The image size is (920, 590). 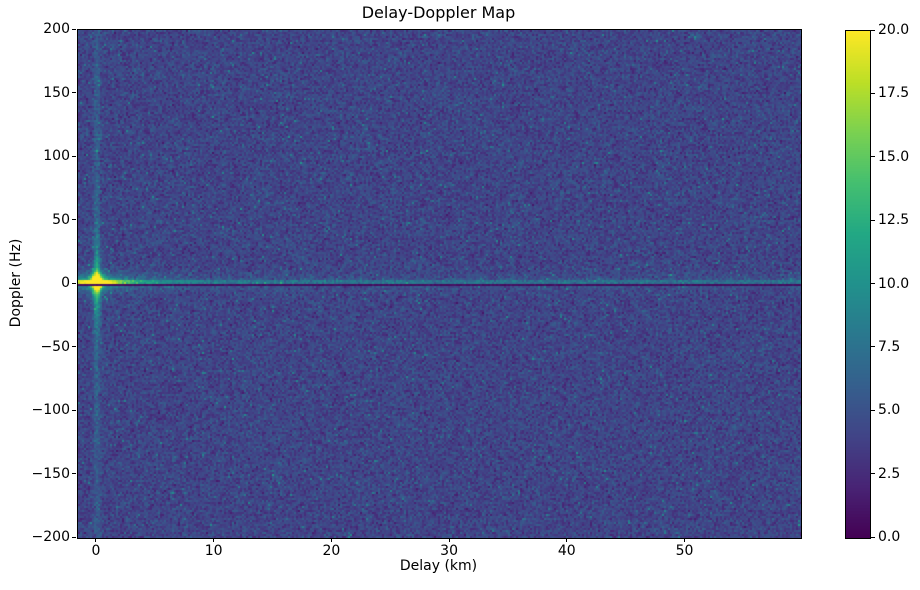 What do you see at coordinates (684, 551) in the screenshot?
I see `x-tick-label: 50` at bounding box center [684, 551].